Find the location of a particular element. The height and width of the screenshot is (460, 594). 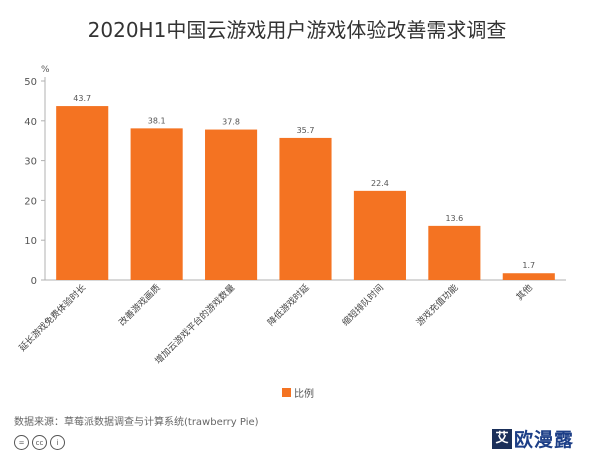

watermark: 艾 欧漫露 is located at coordinates (533, 438).